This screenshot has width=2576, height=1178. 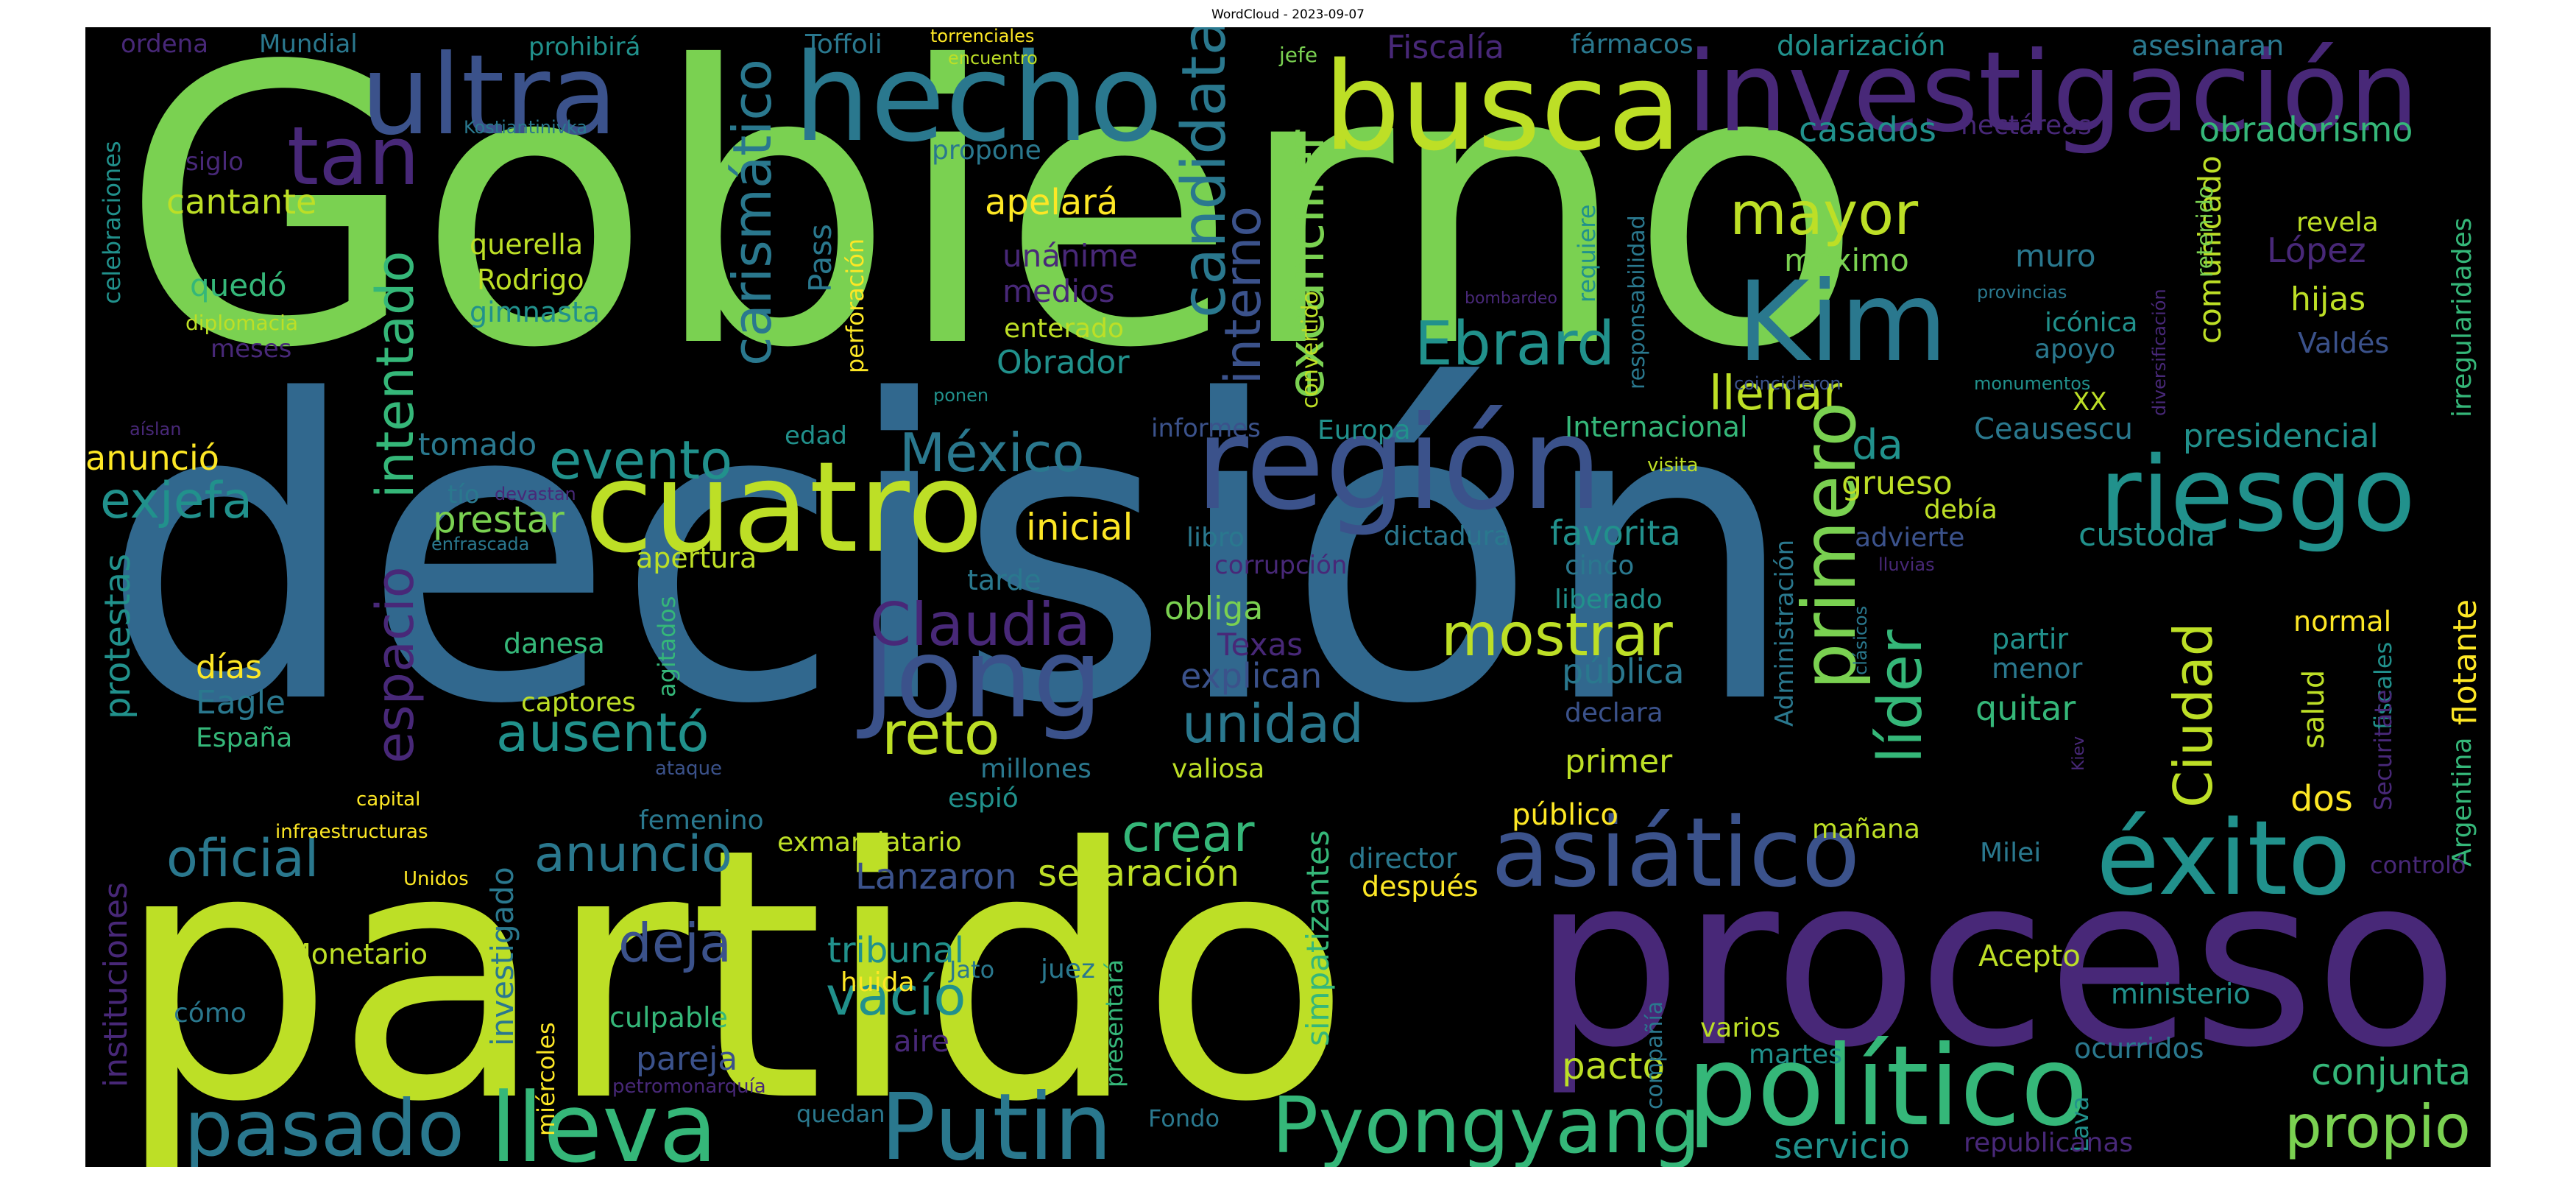 I want to click on word: miércoles, so click(x=546, y=1079).